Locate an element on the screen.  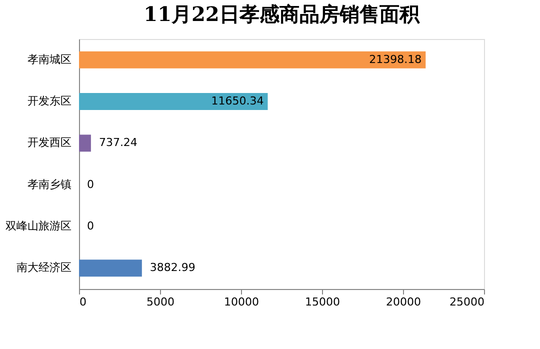
data-label: 11650.34 is located at coordinates (237, 101).